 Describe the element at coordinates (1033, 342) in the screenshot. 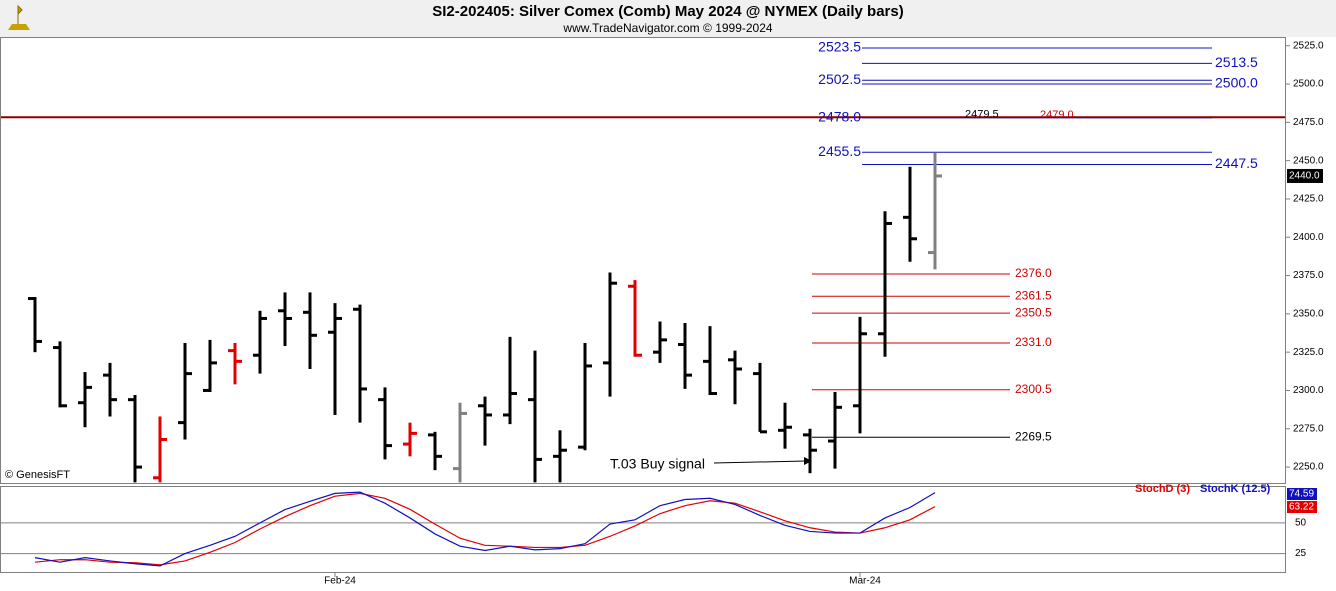

I see `level-label: 2331.0` at that location.